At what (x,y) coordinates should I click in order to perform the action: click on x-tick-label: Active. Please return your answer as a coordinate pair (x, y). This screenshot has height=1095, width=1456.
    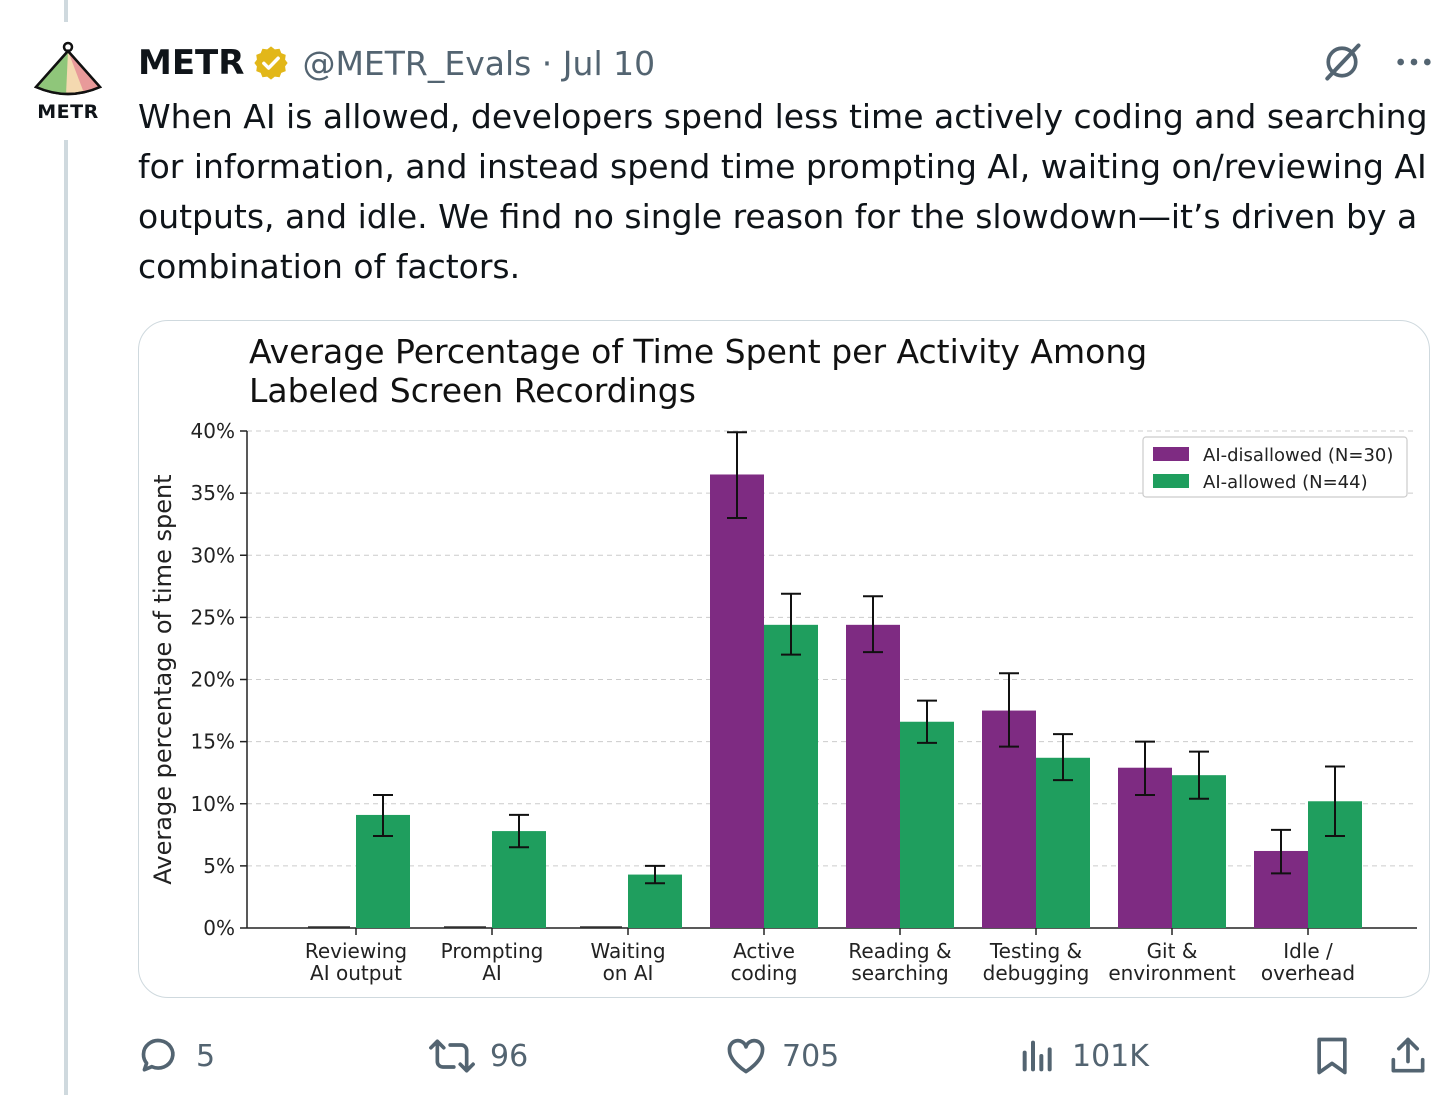
    Looking at the image, I should click on (764, 951).